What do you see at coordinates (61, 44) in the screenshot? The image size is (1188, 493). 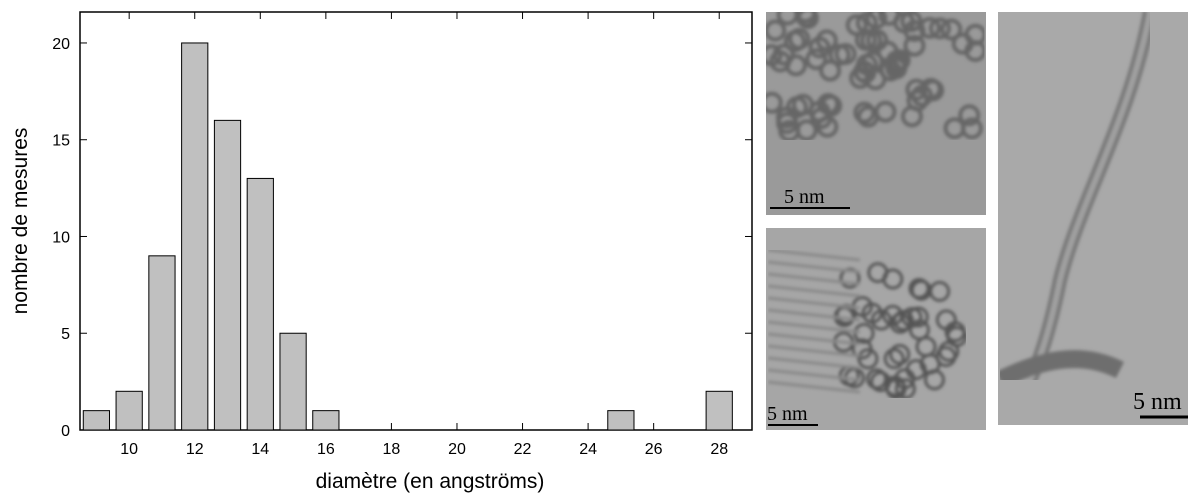 I see `y-tick-label: 20` at bounding box center [61, 44].